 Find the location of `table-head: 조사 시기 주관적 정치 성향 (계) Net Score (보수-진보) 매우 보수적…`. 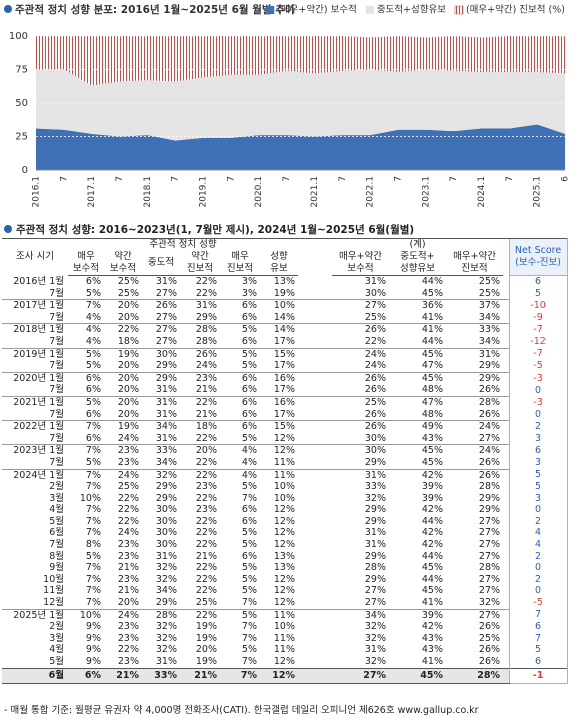

table-head: 조사 시기 주관적 정치 성향 (계) Net Score (보수-진보) 매우 보수적… is located at coordinates (285, 257).